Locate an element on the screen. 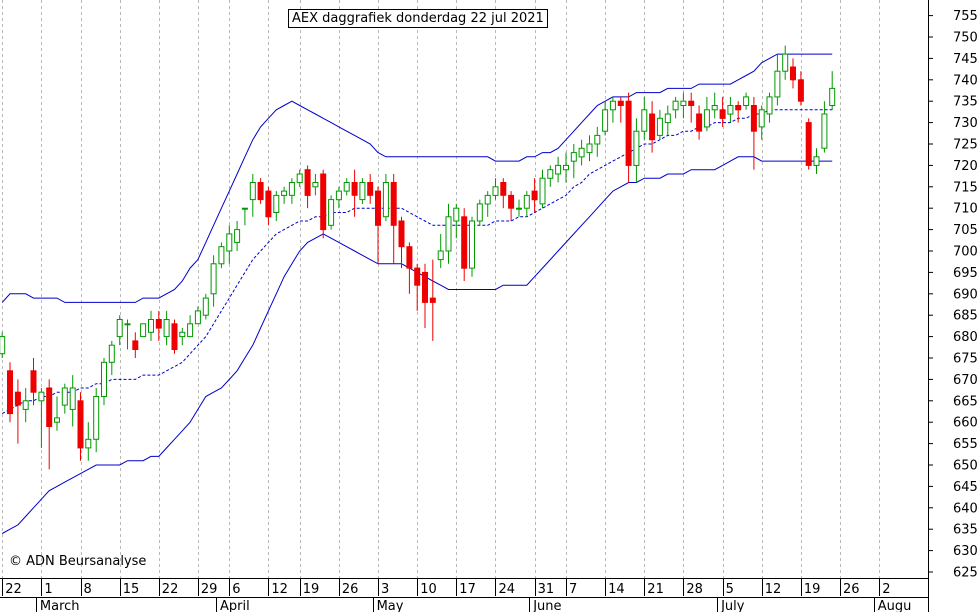  x-month-label: Augu is located at coordinates (895, 605).